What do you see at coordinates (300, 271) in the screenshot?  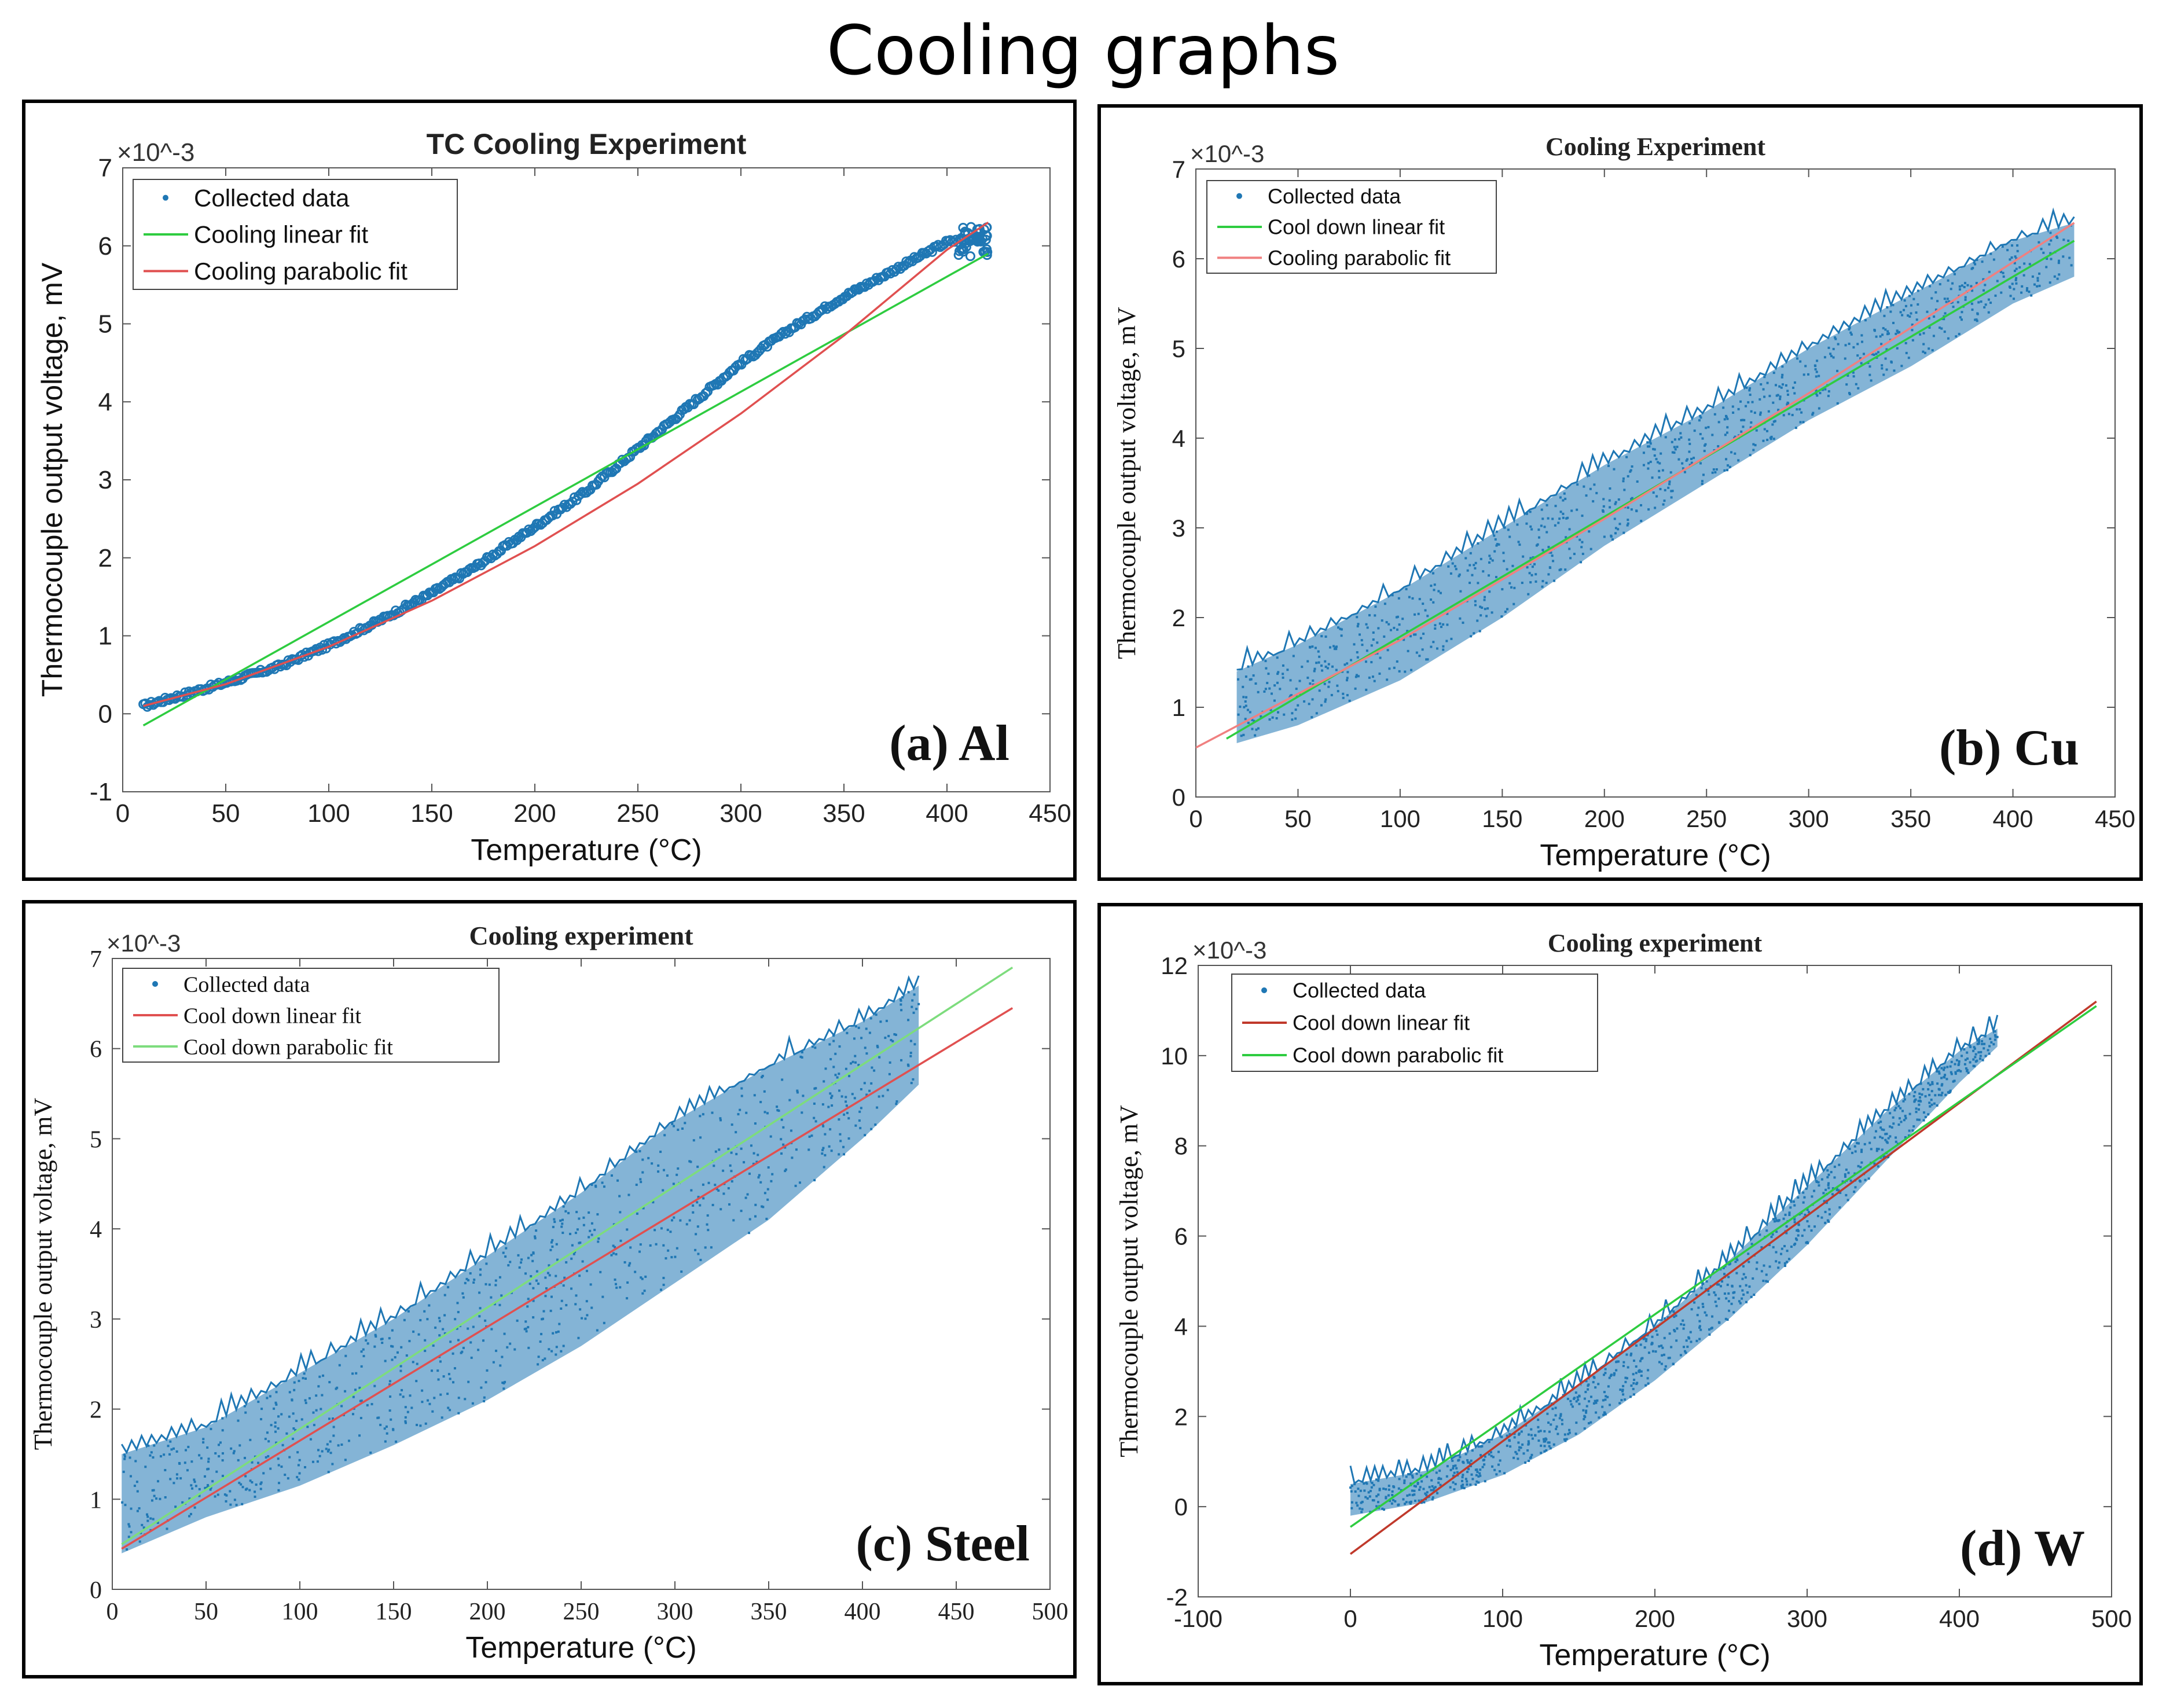 I see `legend-entry: Cooling parabolic fit` at bounding box center [300, 271].